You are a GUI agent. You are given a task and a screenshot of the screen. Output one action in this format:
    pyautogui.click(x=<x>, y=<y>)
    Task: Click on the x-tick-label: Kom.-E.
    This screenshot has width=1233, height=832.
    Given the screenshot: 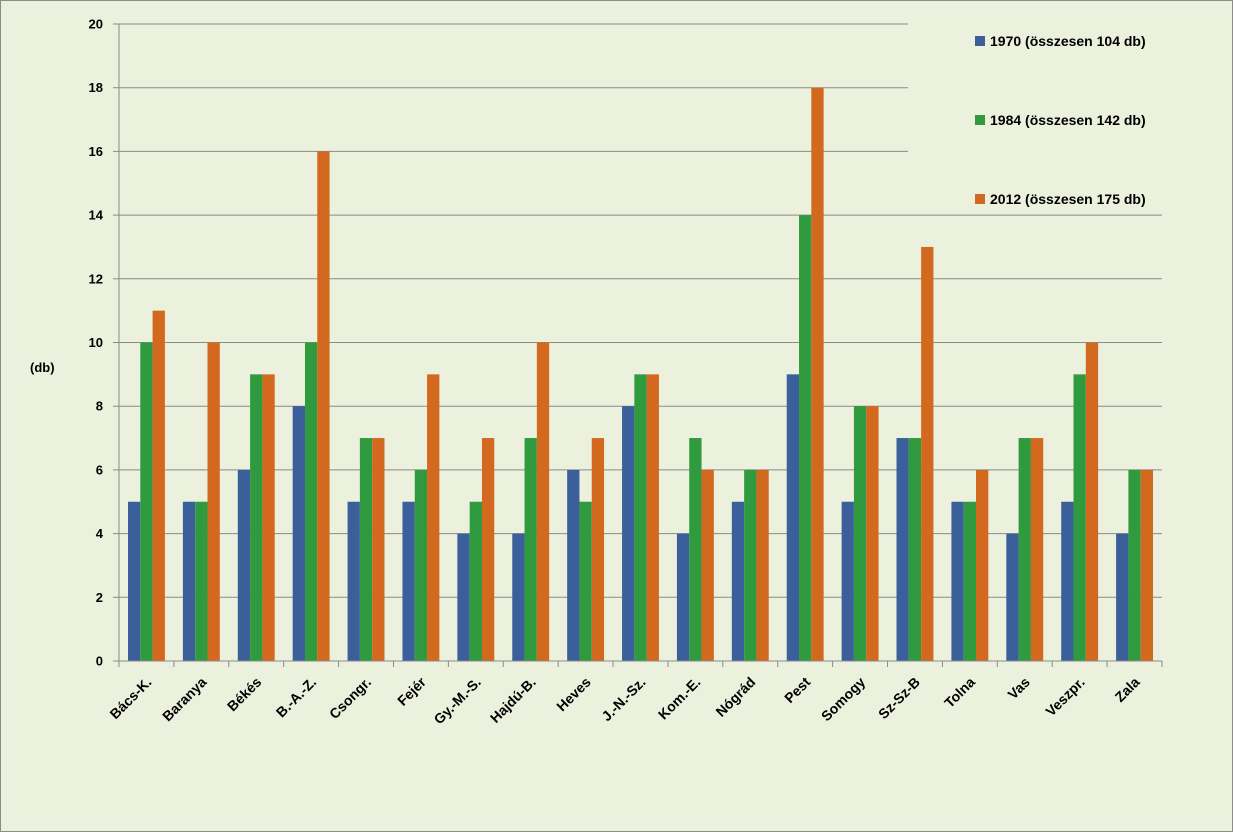 What is the action you would take?
    pyautogui.click(x=679, y=698)
    